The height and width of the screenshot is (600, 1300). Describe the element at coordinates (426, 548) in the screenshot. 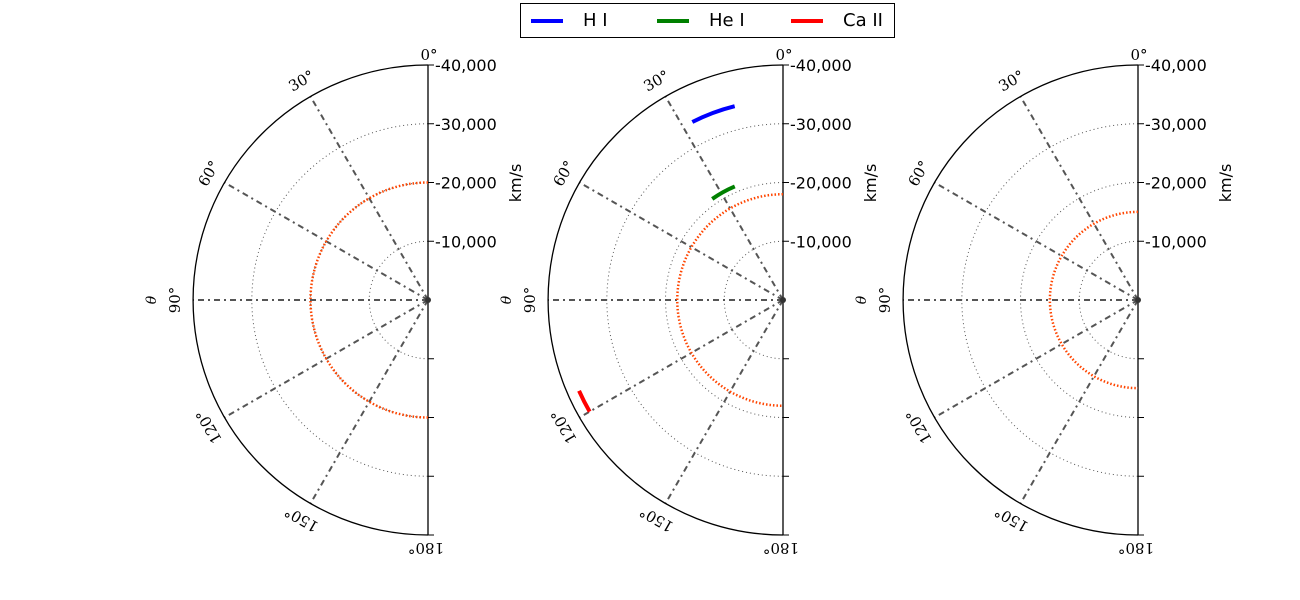

I see `panel-left-angle-label-180: 180°` at that location.